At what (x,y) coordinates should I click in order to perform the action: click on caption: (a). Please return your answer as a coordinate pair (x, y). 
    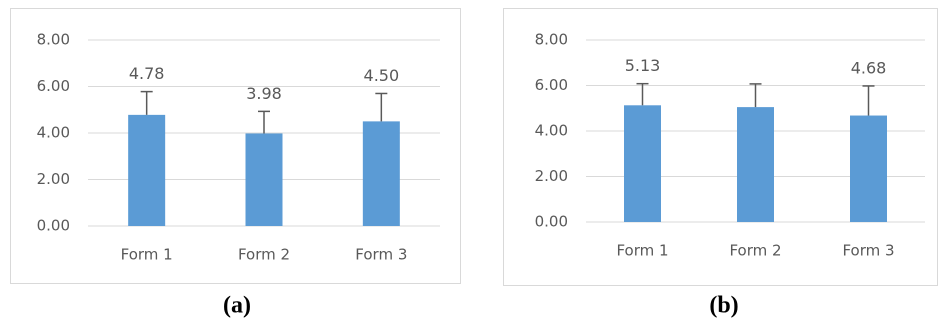
    Looking at the image, I should click on (237, 306).